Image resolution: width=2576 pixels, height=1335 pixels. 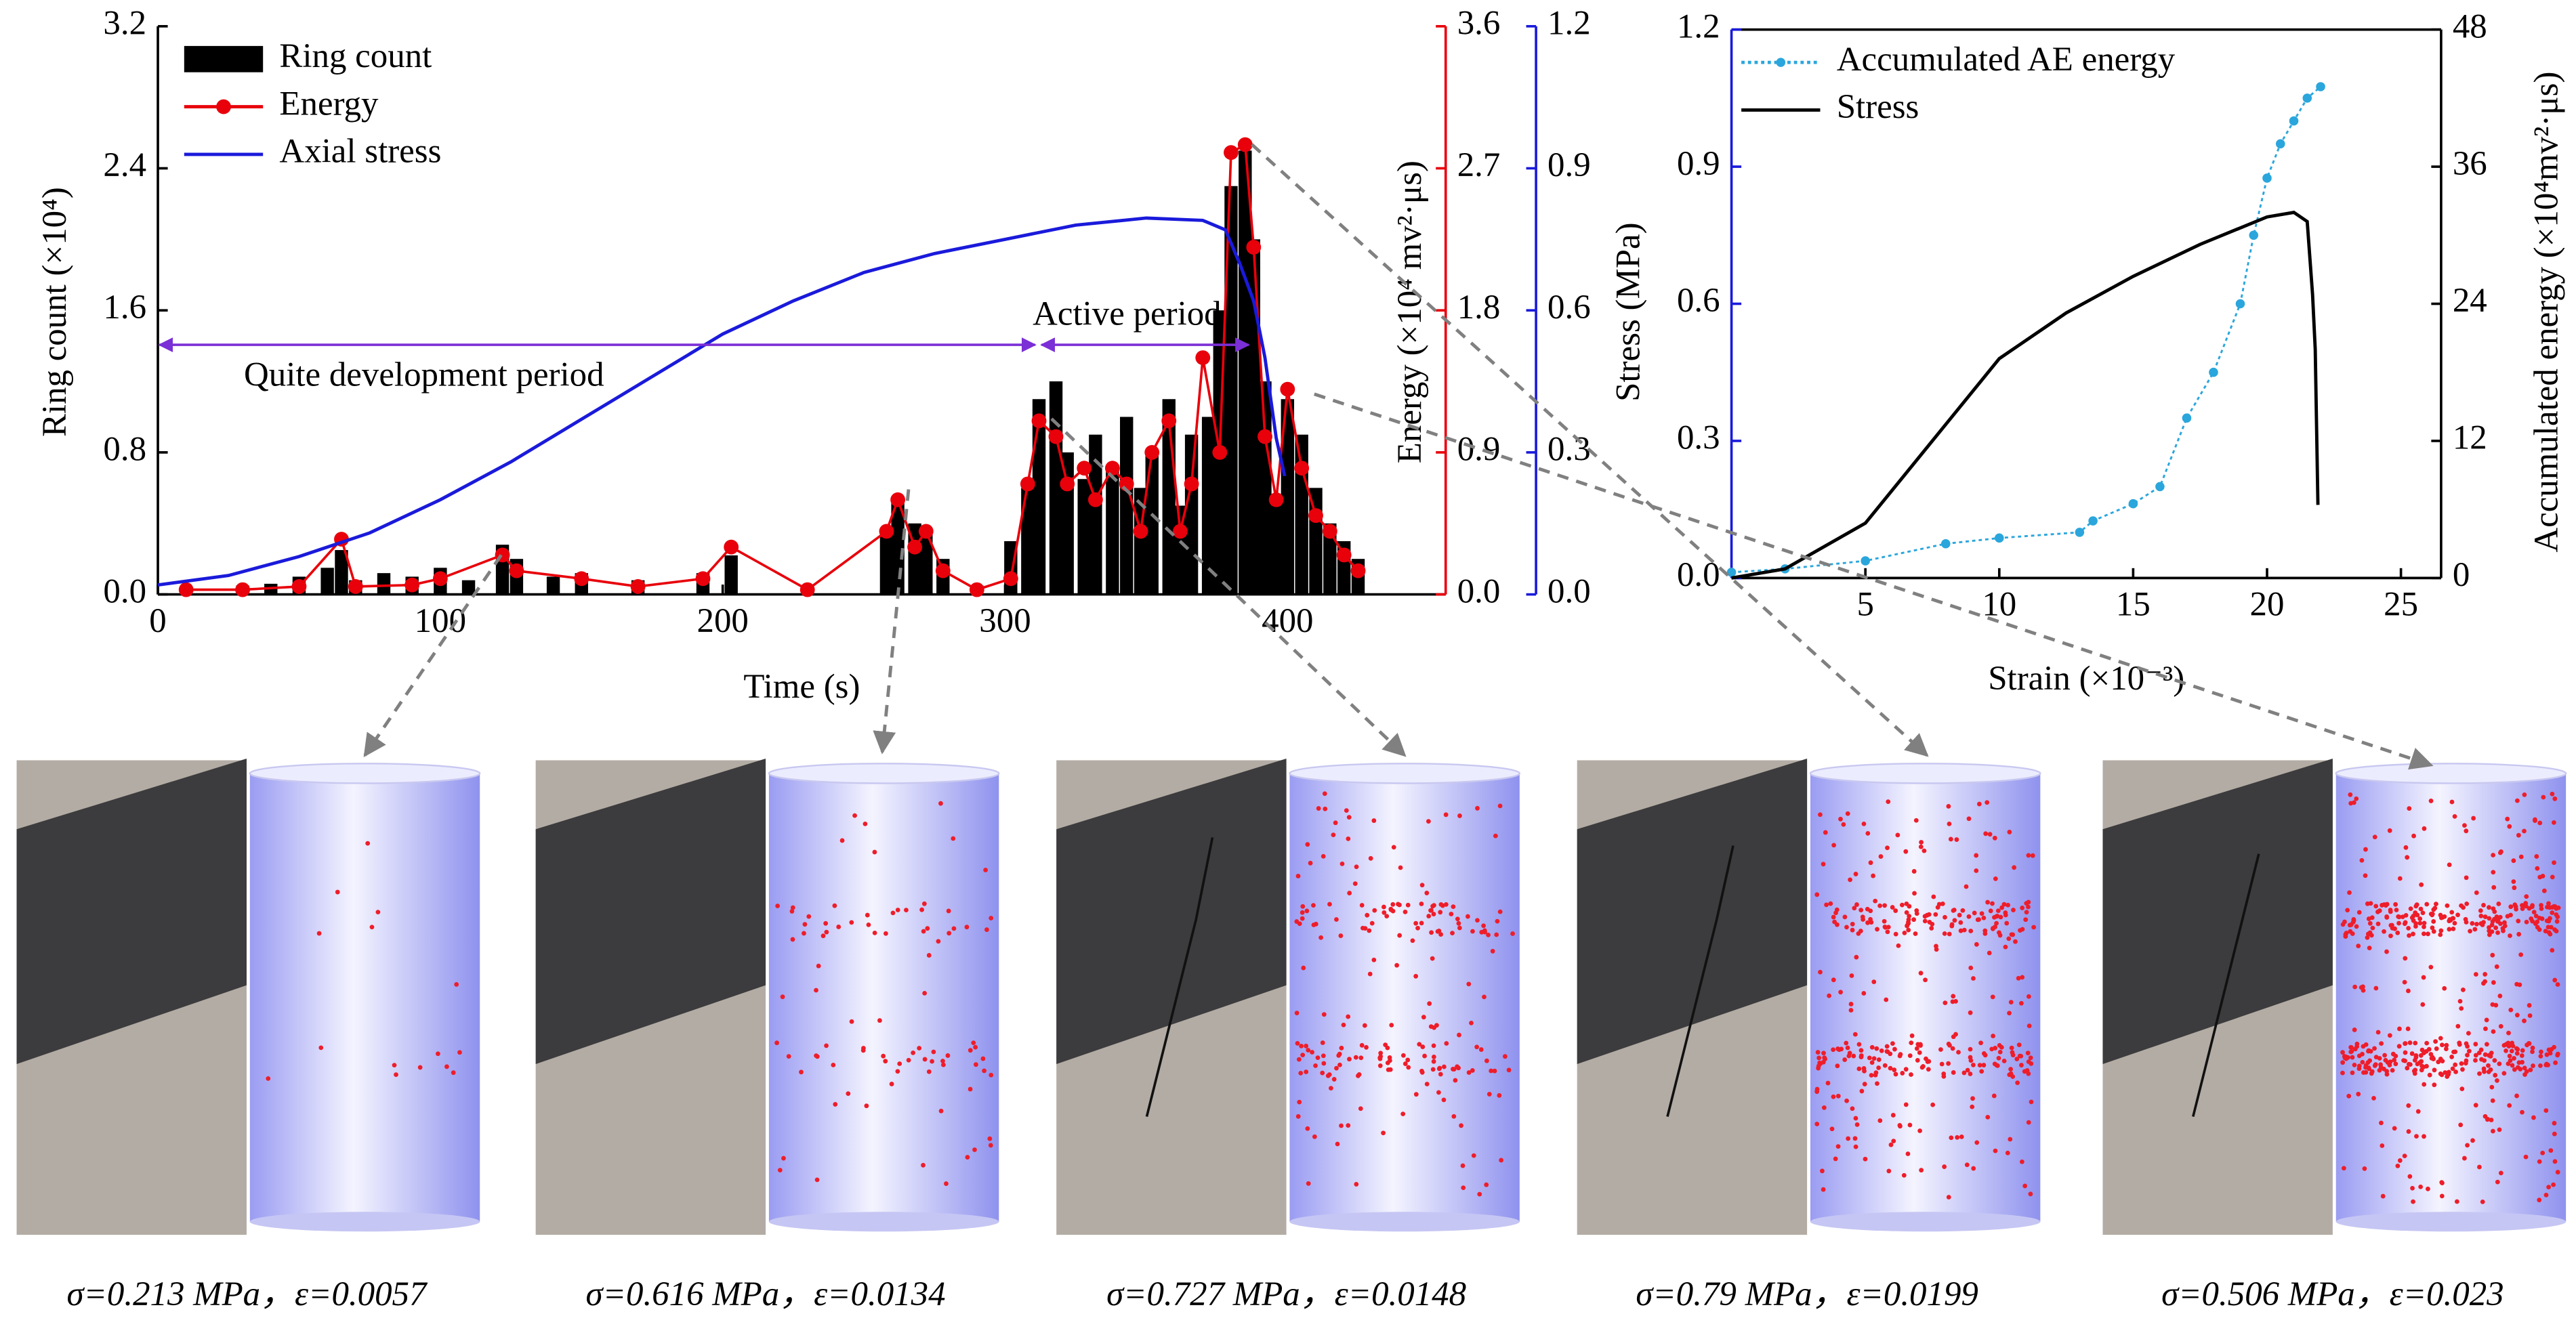 I want to click on x-tick-label: 300, so click(x=1005, y=621).